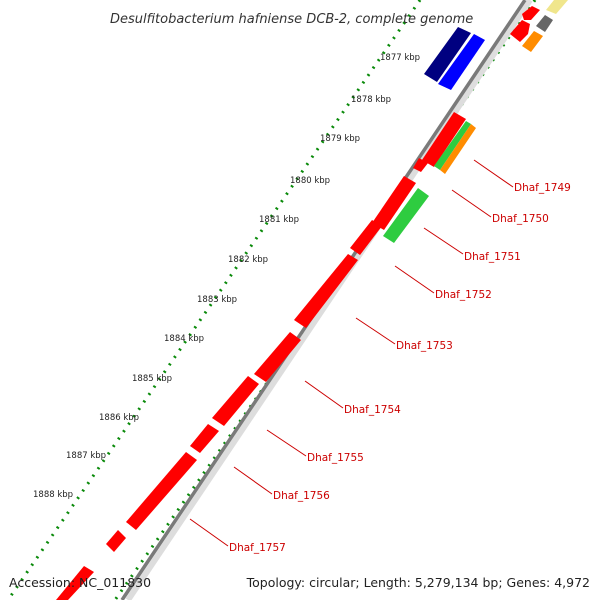 The width and height of the screenshot is (600, 600). I want to click on gene-label: Dhaf_1751, so click(492, 257).